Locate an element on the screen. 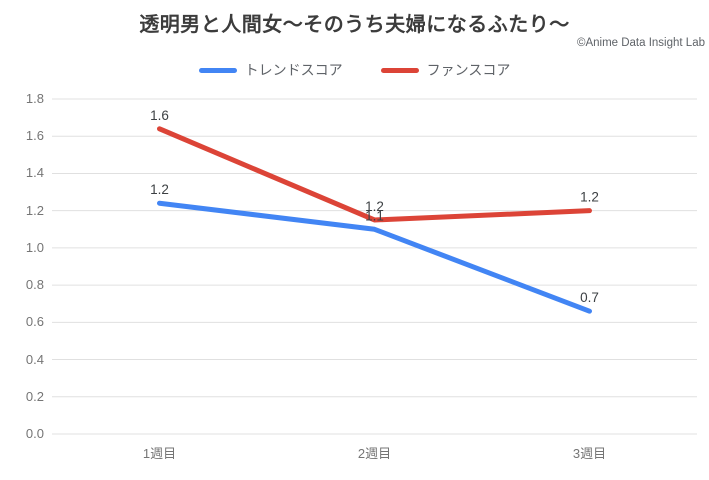 Image resolution: width=709 pixels, height=480 pixels. x-tick-label: 3週目 is located at coordinates (589, 453).